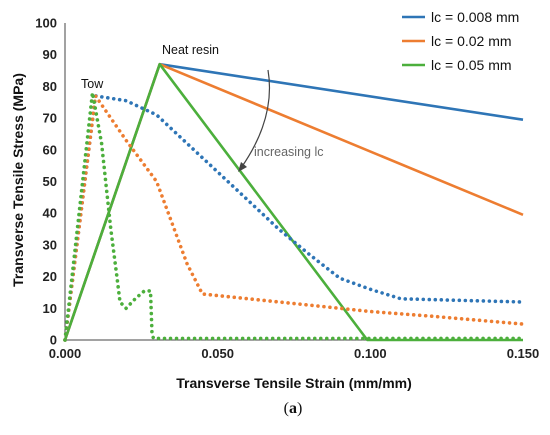 The height and width of the screenshot is (435, 550). What do you see at coordinates (217, 353) in the screenshot?
I see `x-tick-label: 0.050` at bounding box center [217, 353].